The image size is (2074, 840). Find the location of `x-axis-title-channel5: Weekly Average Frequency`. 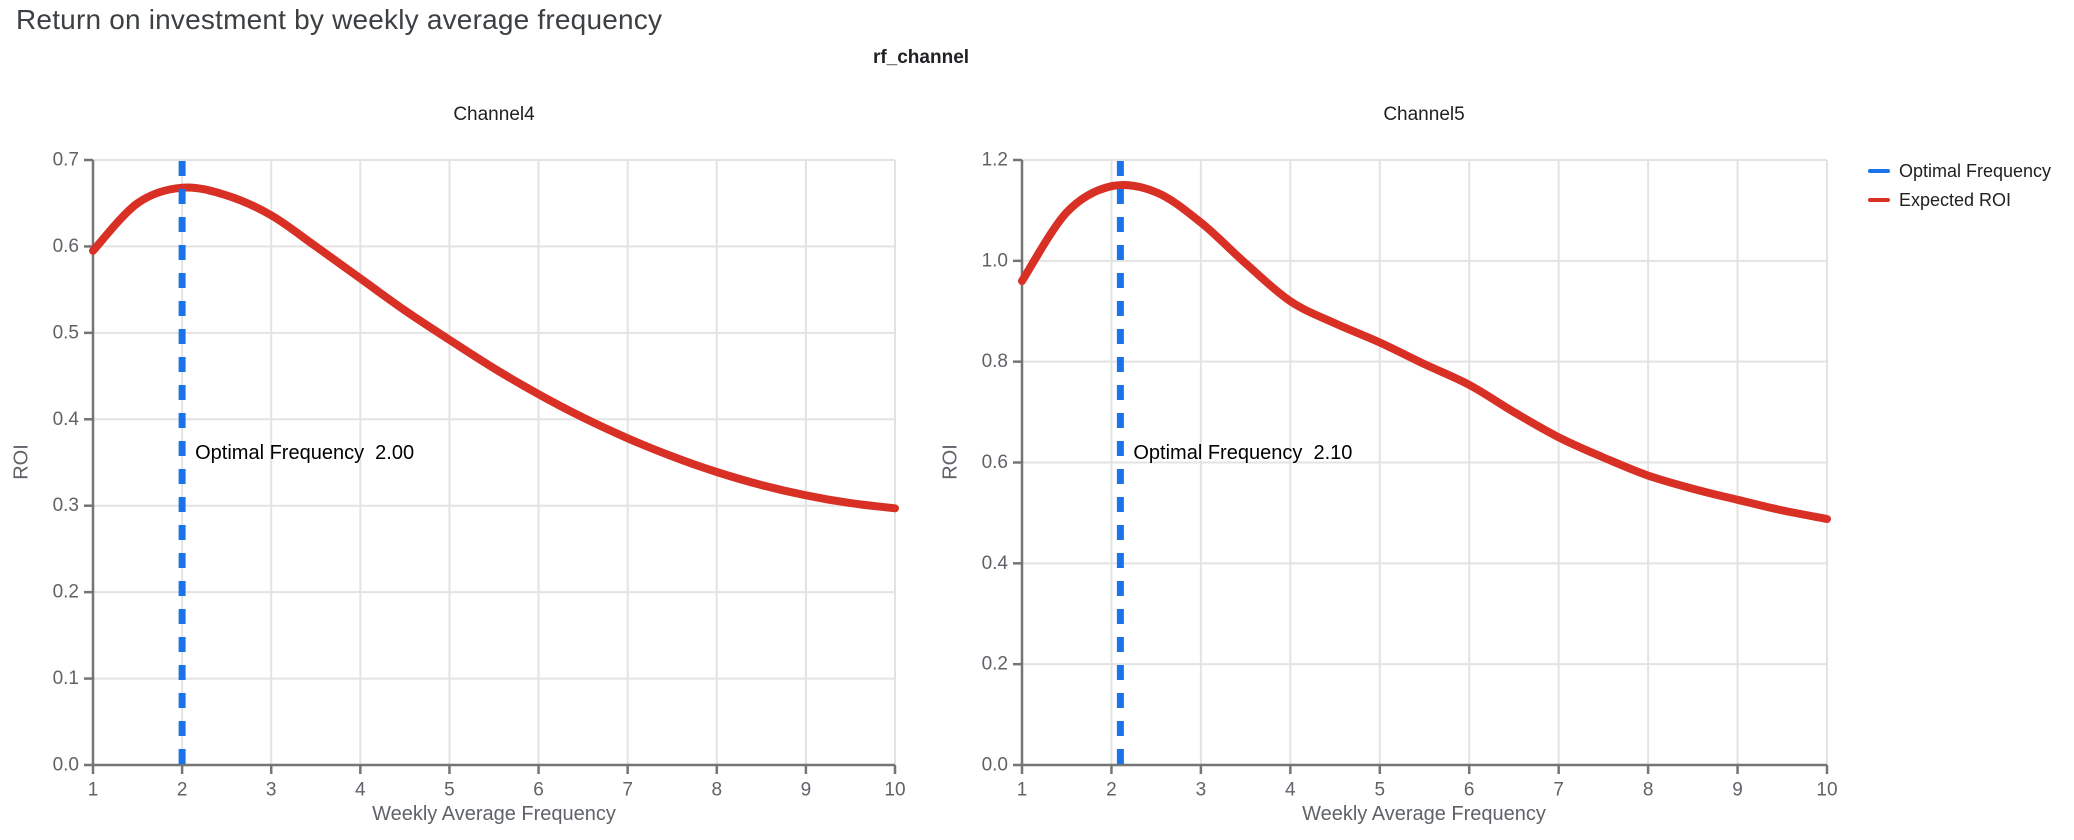

x-axis-title-channel5: Weekly Average Frequency is located at coordinates (1424, 814).